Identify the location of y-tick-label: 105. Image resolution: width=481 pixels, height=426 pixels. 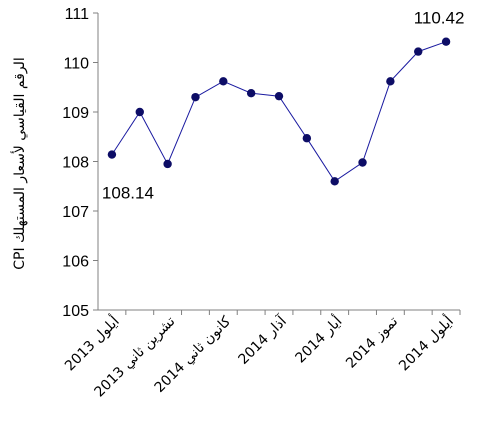
(75, 311).